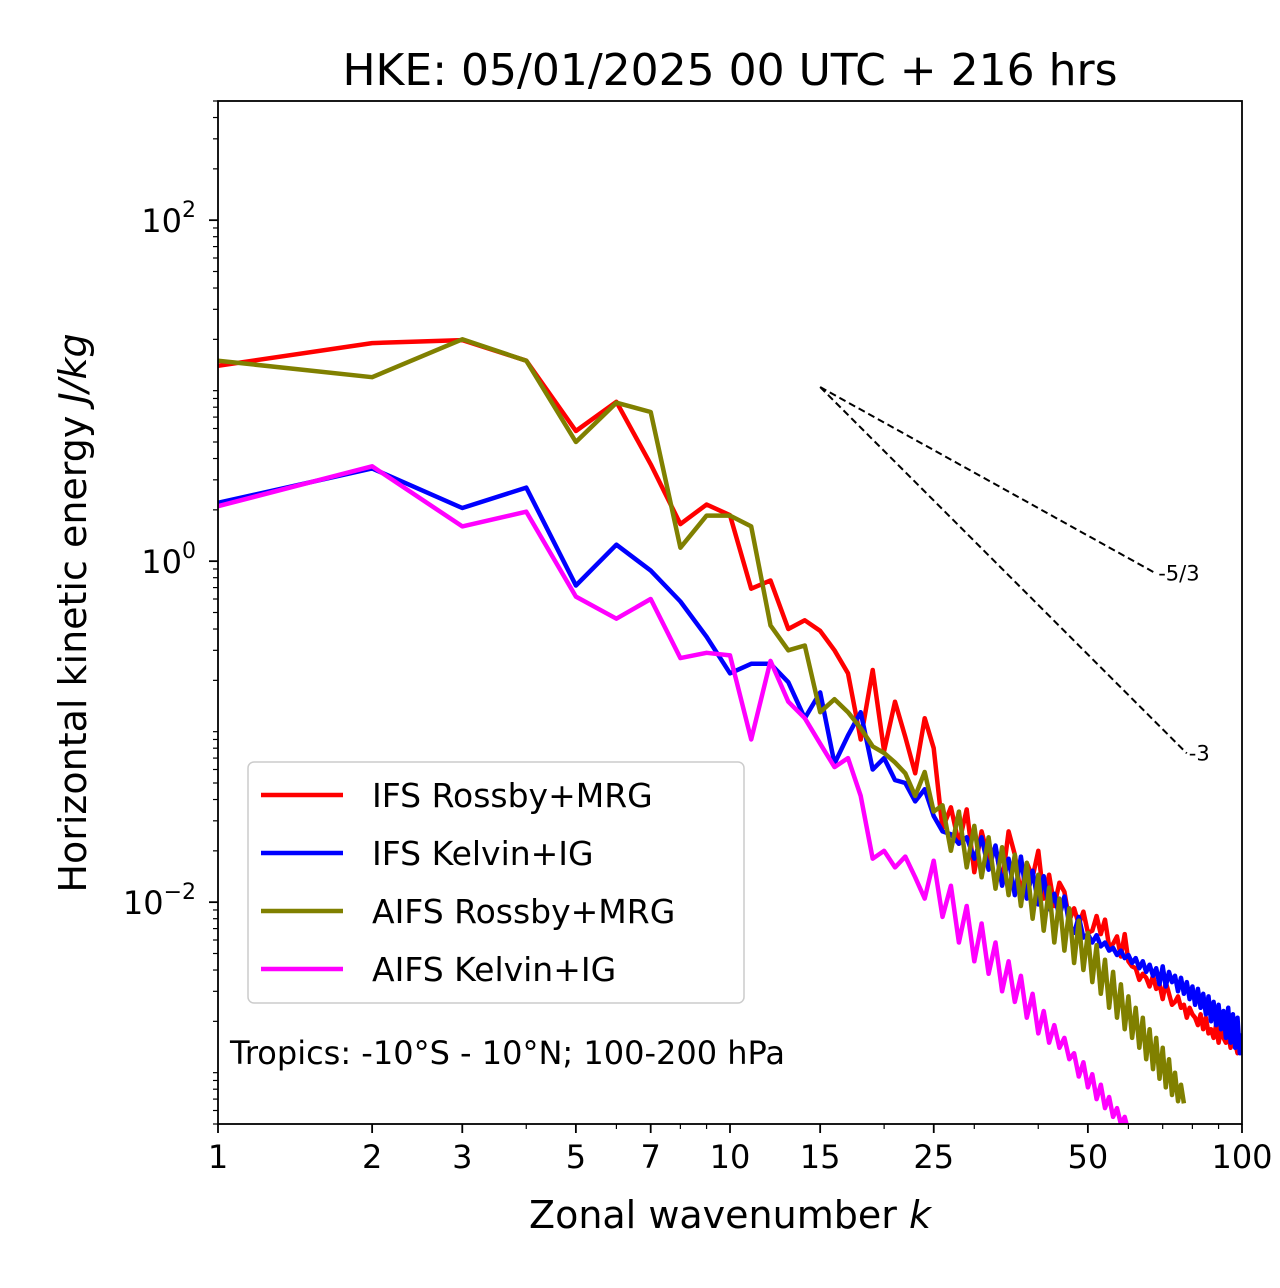 This screenshot has height=1288, width=1280. I want to click on x-tick-label-4: 7, so click(651, 1157).